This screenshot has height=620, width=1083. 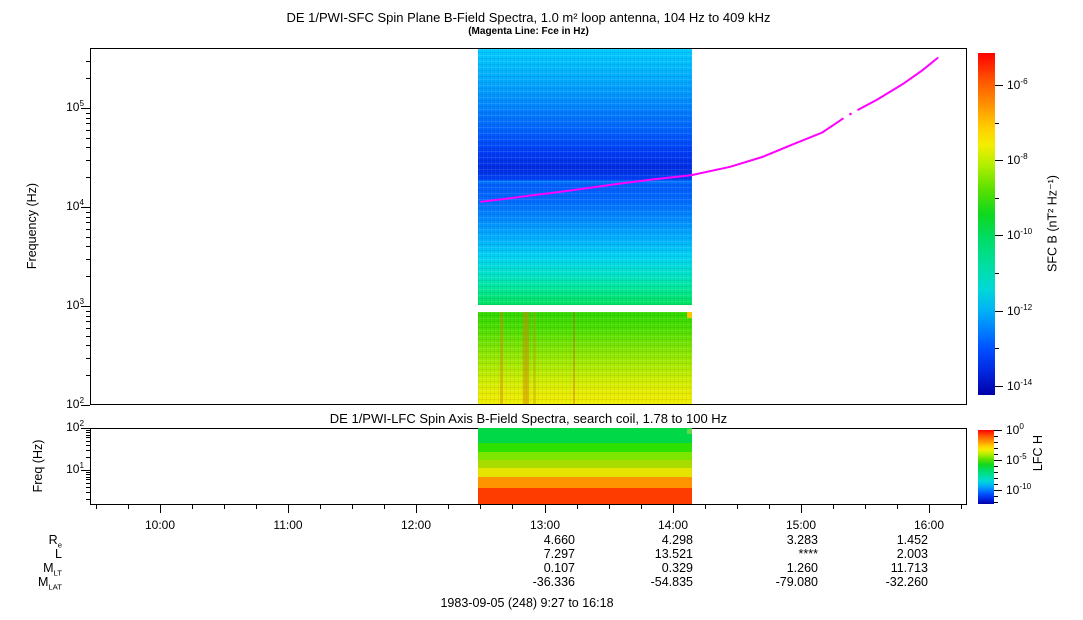 I want to click on x-axis-tick-label: 10:00, so click(x=160, y=525).